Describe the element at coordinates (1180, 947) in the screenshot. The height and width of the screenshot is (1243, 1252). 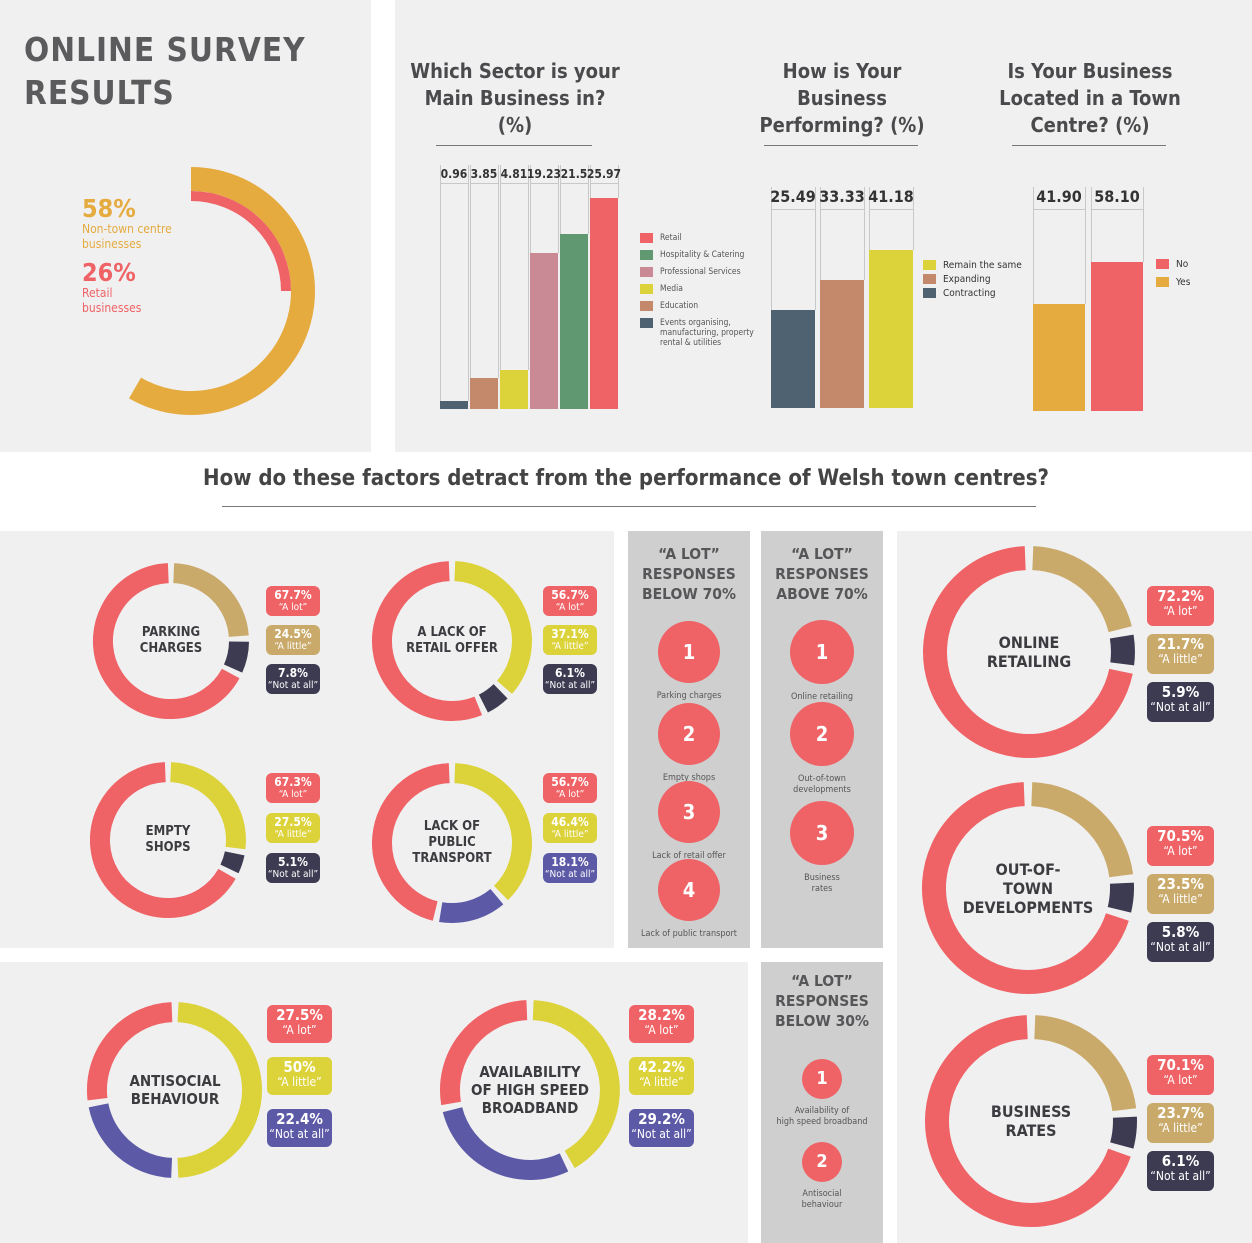
I see `outoftown-value-answer: “Not at all”` at that location.